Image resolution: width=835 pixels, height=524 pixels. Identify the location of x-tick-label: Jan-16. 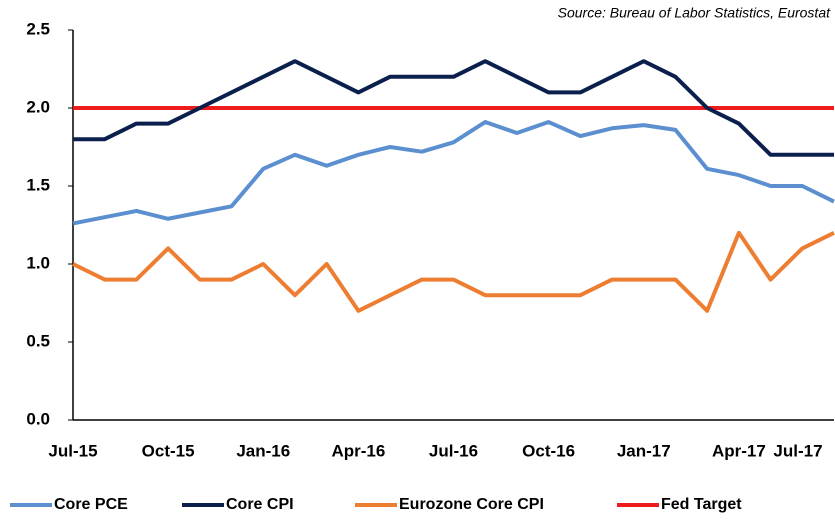
(263, 450).